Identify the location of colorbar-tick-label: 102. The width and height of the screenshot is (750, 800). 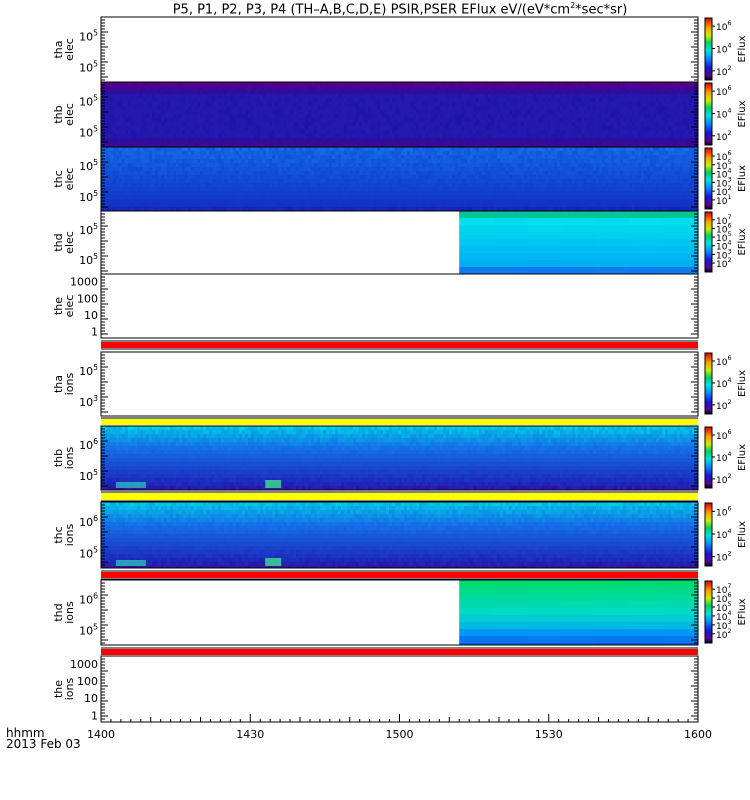
(723, 71).